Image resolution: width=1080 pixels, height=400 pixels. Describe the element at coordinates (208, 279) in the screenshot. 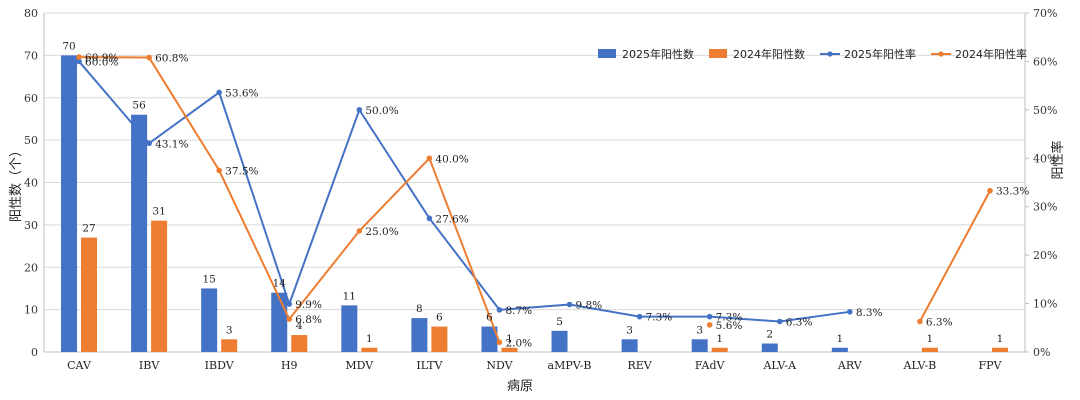

I see `bar-value-label: 15` at that location.